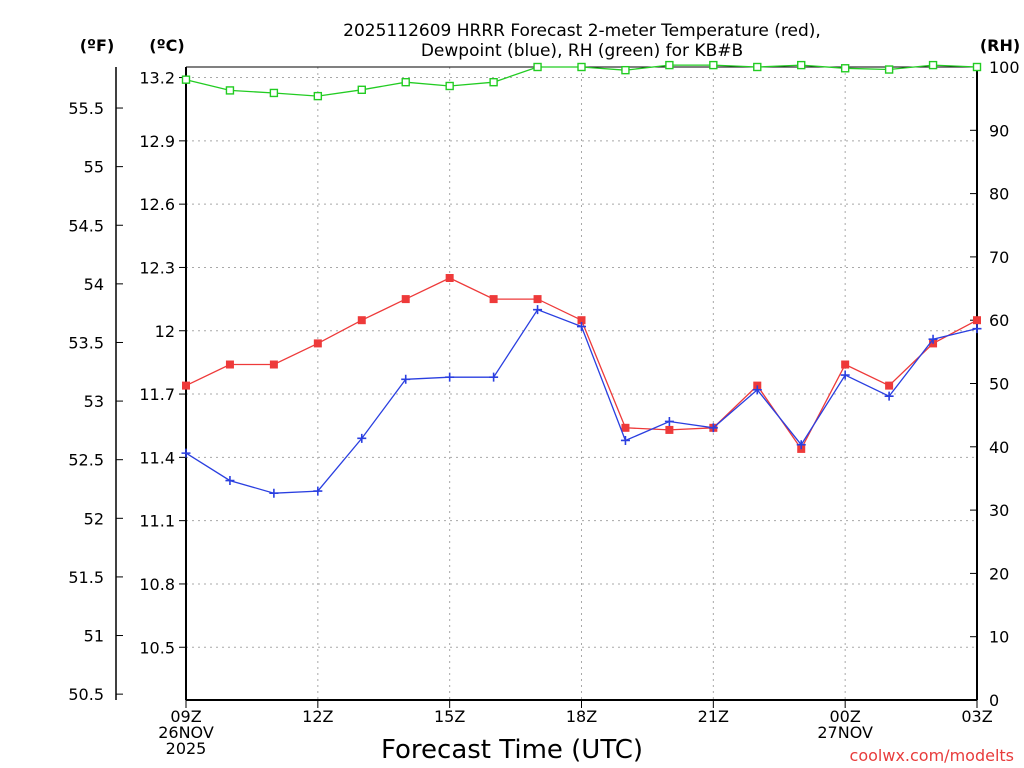 This screenshot has width=1024, height=768. I want to click on rh-tick-label: 60, so click(999, 320).